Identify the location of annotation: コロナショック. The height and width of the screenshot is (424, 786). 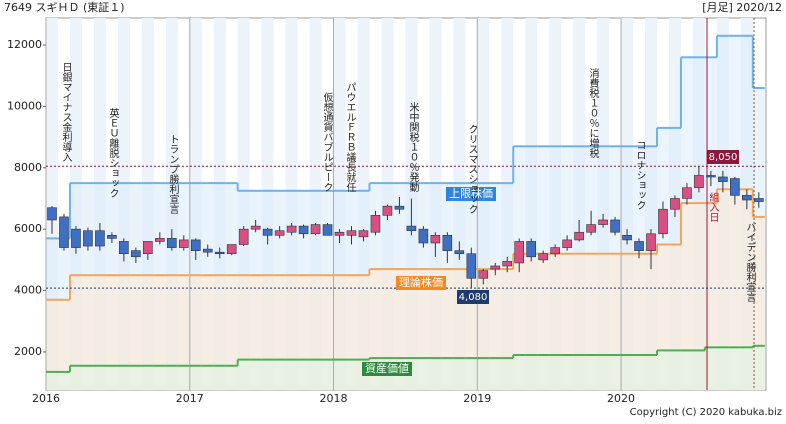
(639, 175).